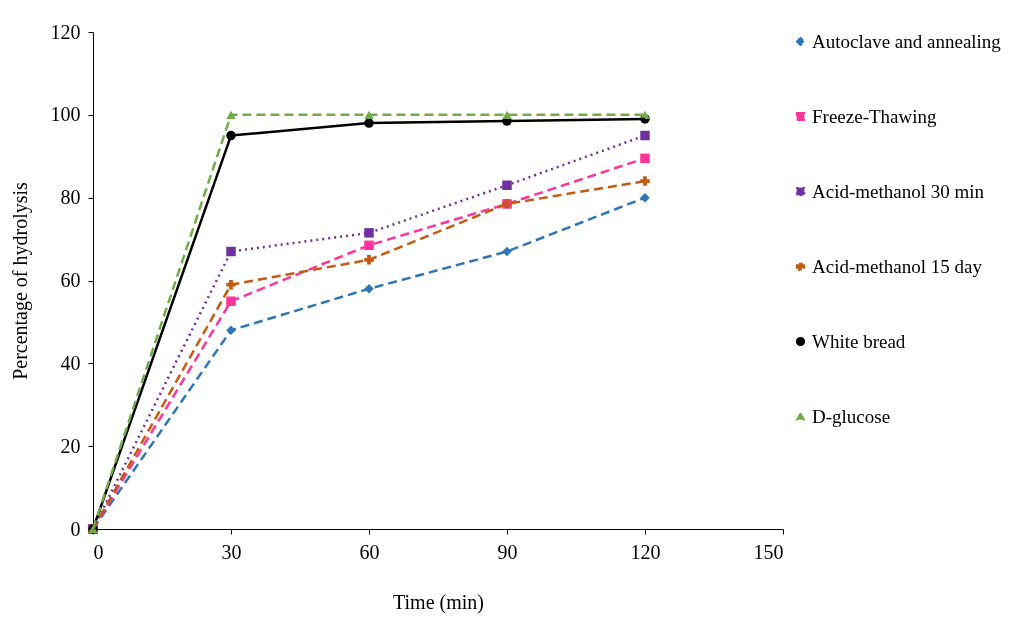  What do you see at coordinates (65, 31) in the screenshot?
I see `y-tick-label: 120` at bounding box center [65, 31].